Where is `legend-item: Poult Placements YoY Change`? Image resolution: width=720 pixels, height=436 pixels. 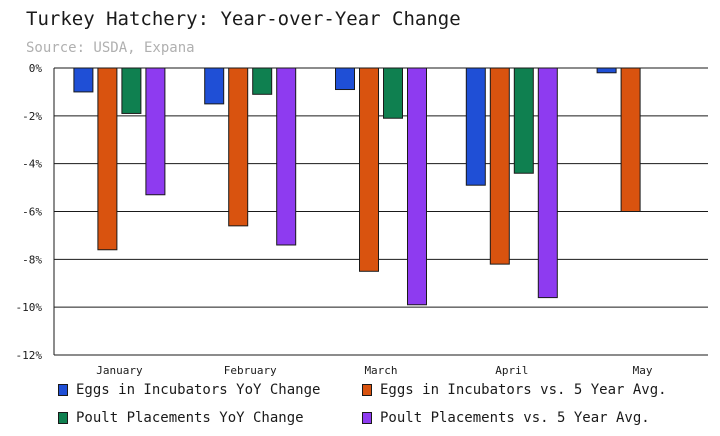
legend-item: Poult Placements YoY Change is located at coordinates (181, 418).